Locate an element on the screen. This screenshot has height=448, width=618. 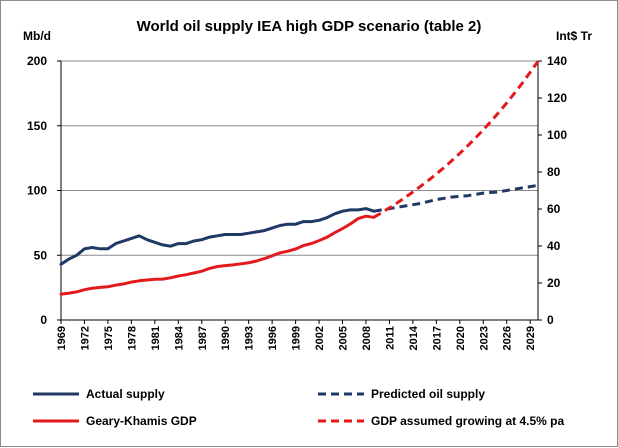
x-tick-label: 2017 is located at coordinates (437, 338).